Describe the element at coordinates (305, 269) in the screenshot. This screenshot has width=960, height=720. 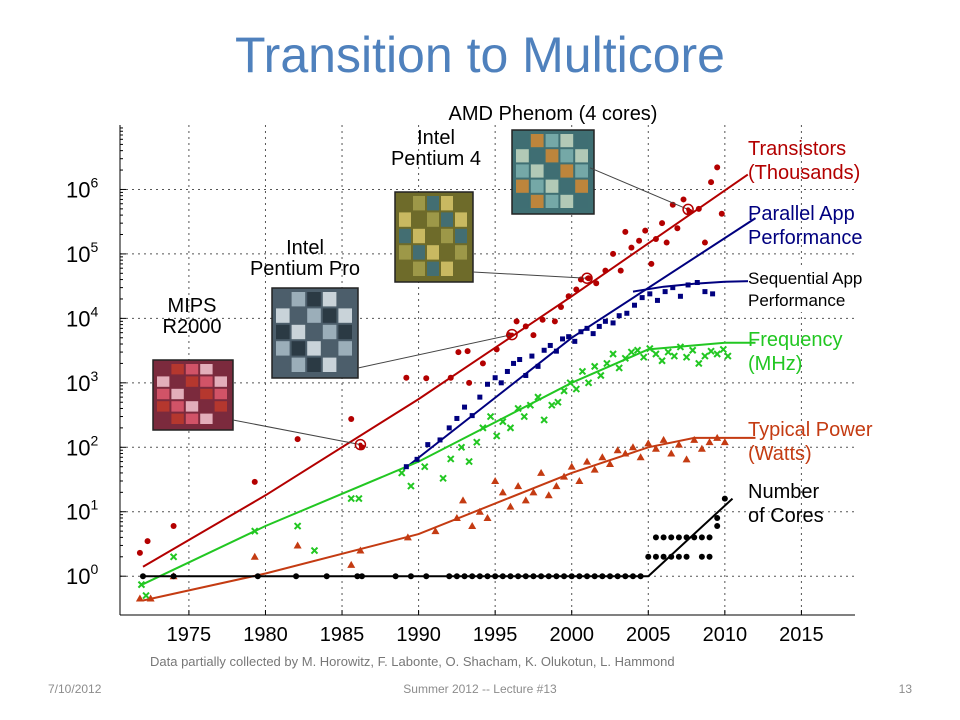
I see `chip-label: Pentium Pro` at that location.